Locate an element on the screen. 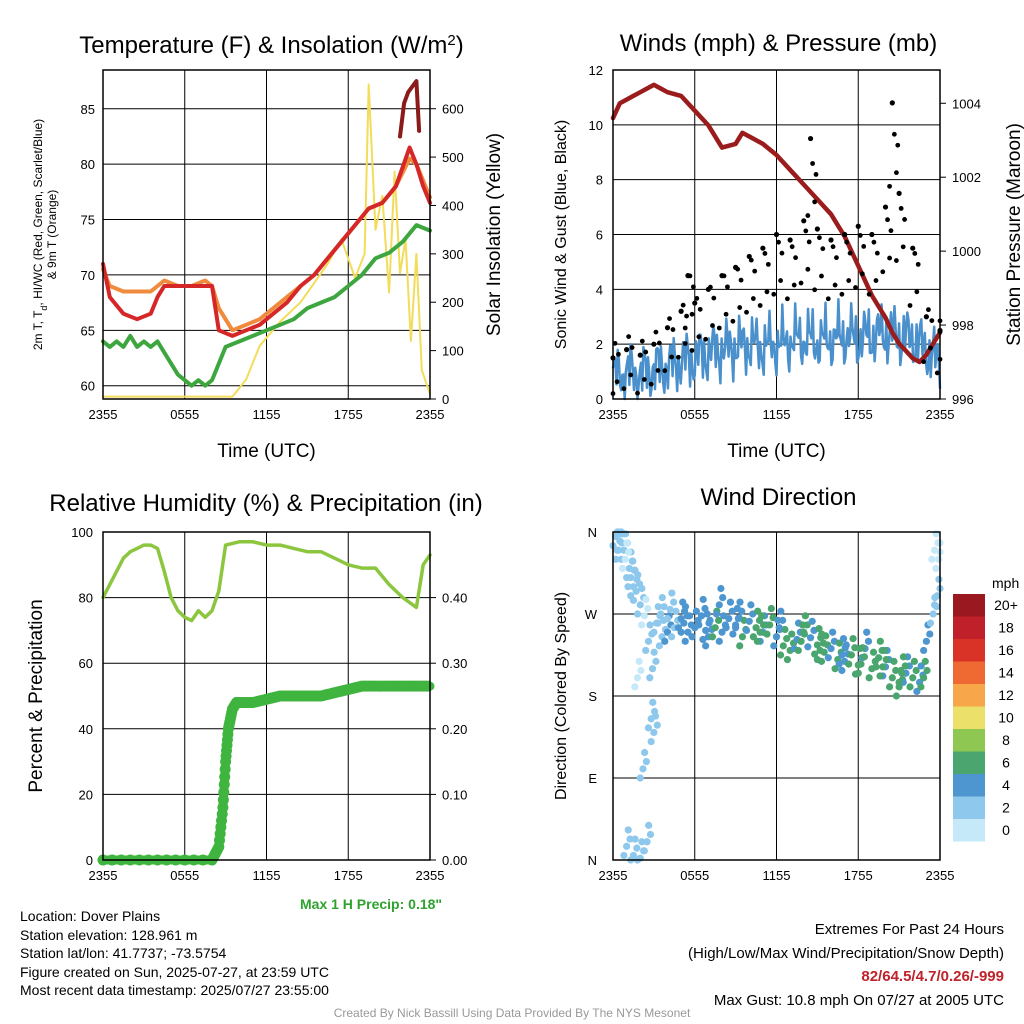  legend-label: 6 is located at coordinates (1006, 763).